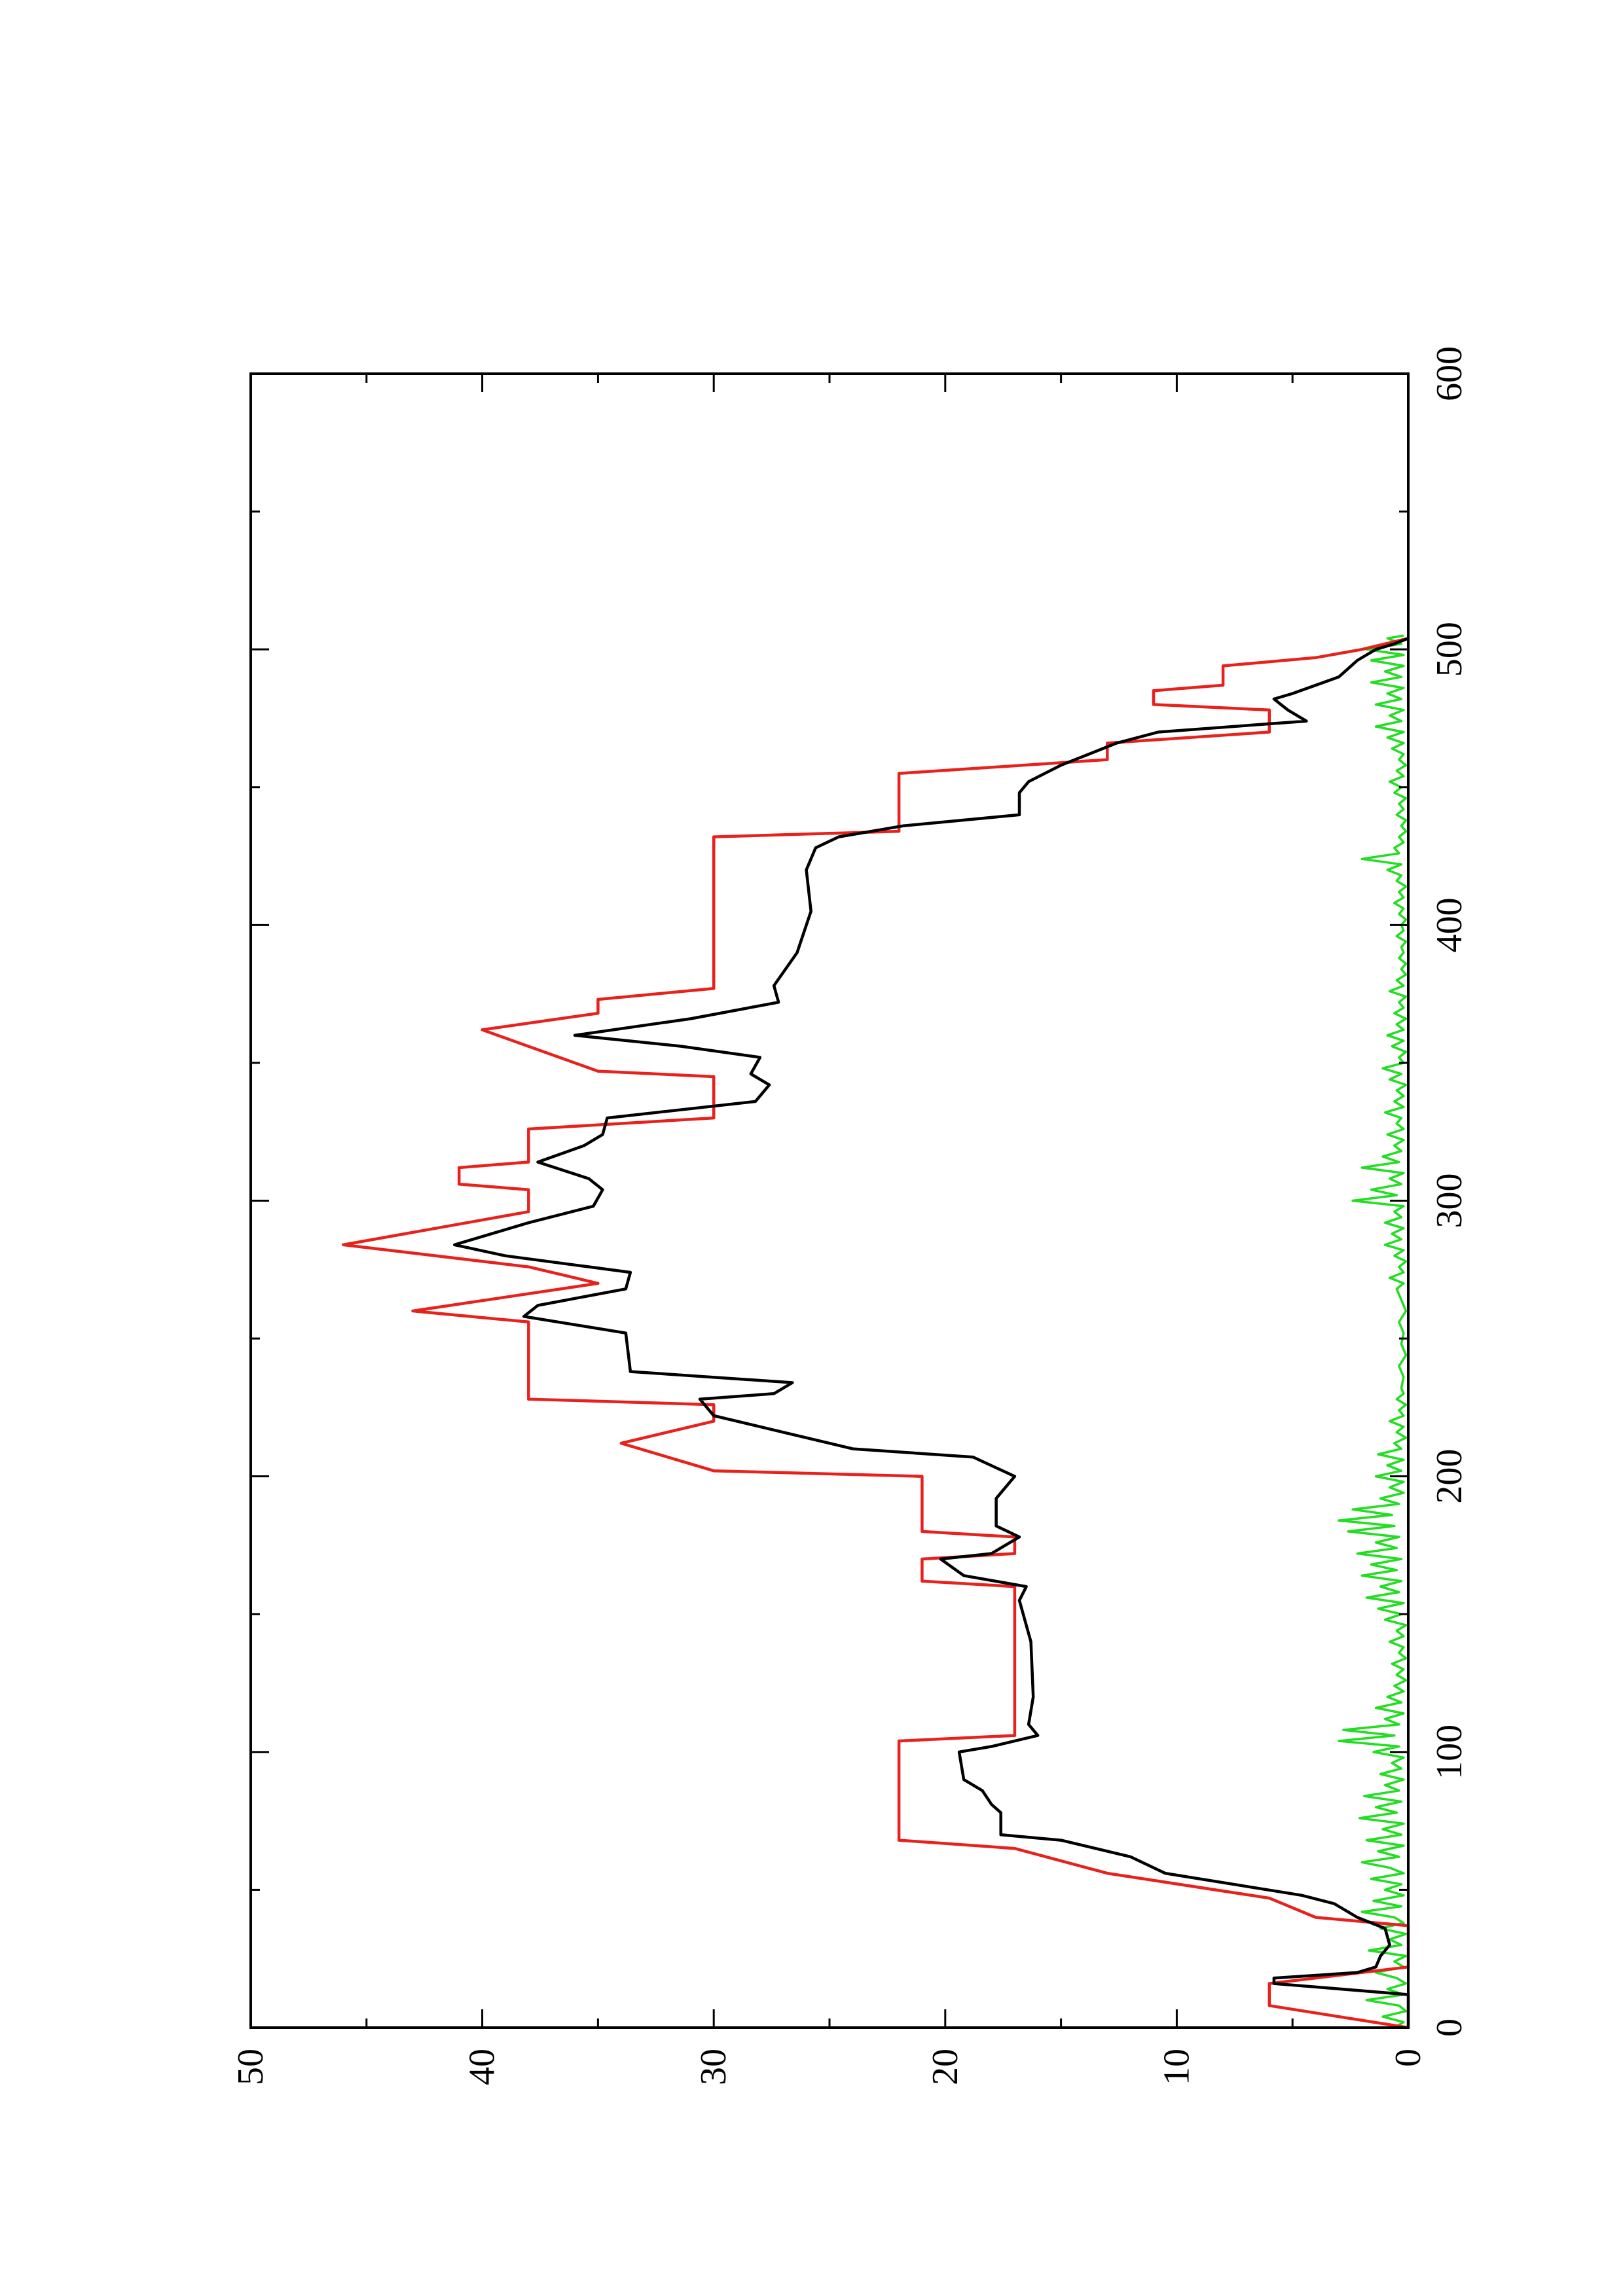 Image resolution: width=1623 pixels, height=2296 pixels. Describe the element at coordinates (482, 2067) in the screenshot. I see `y-tick-label: 40` at that location.